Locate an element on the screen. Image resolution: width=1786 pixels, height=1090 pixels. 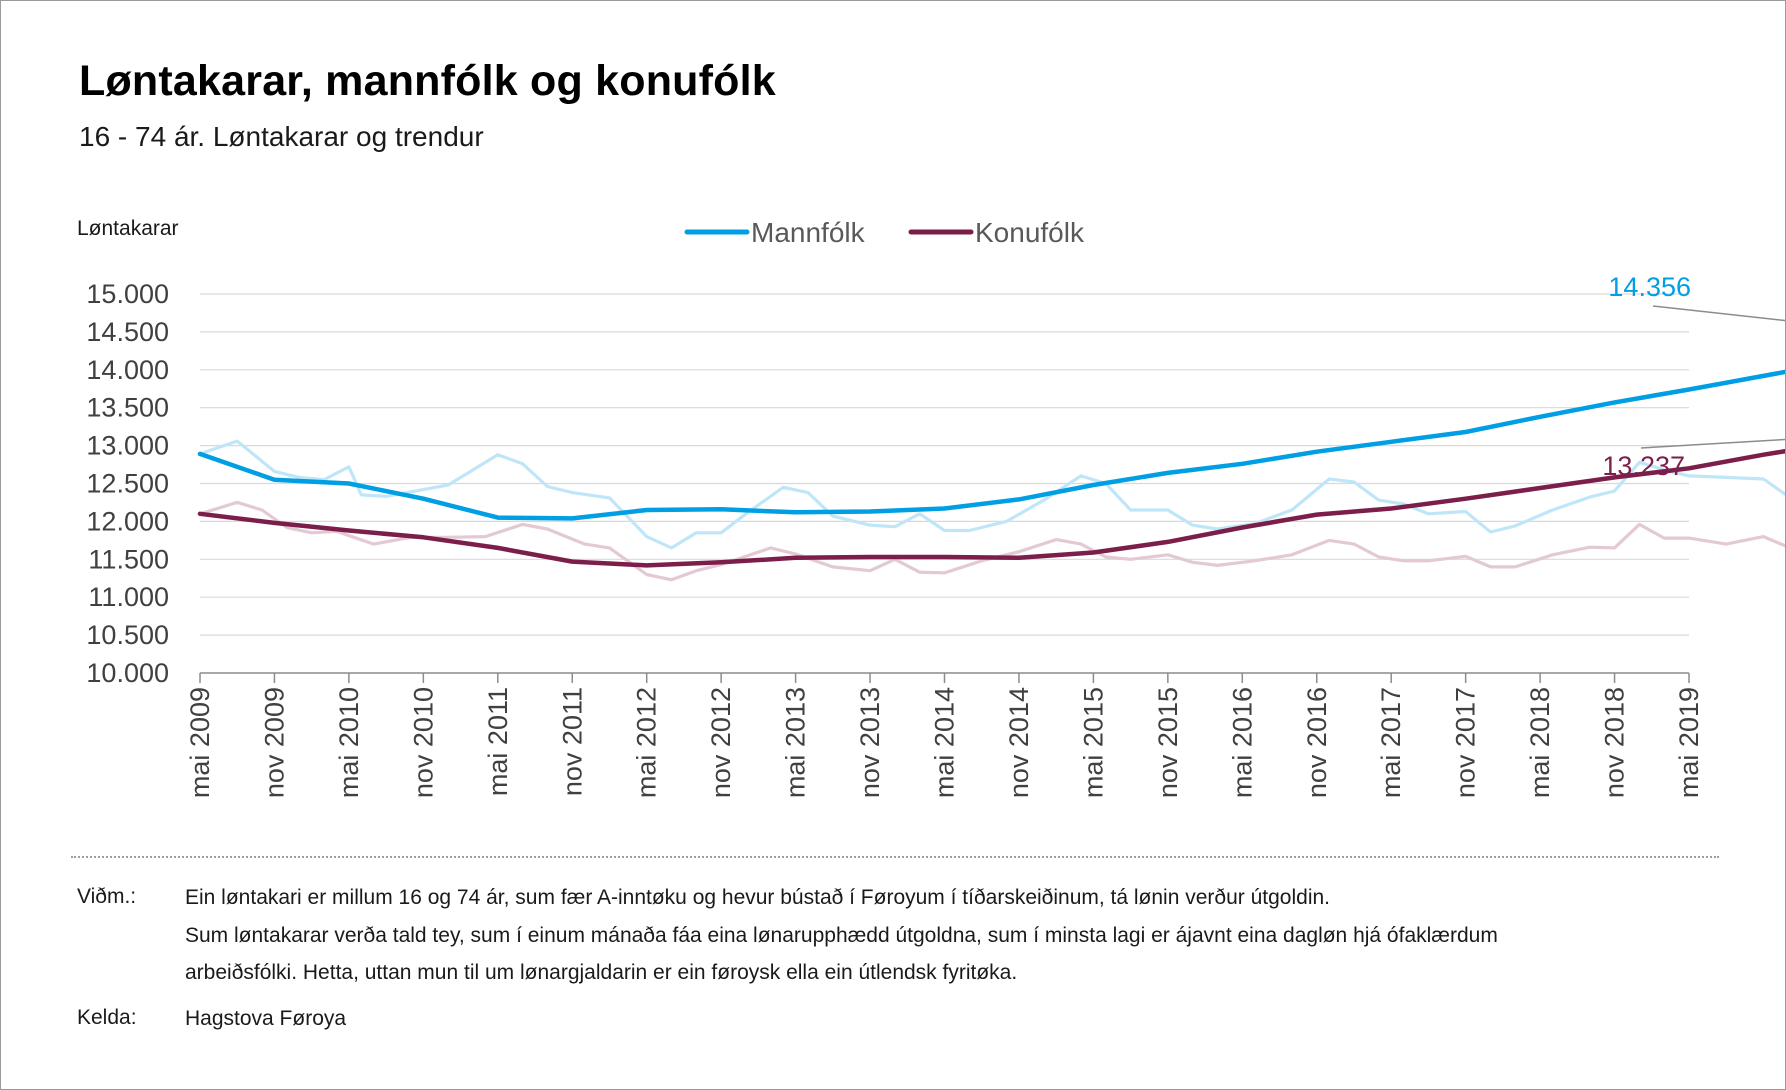
y-tick-label: 14.000 is located at coordinates (127, 370).